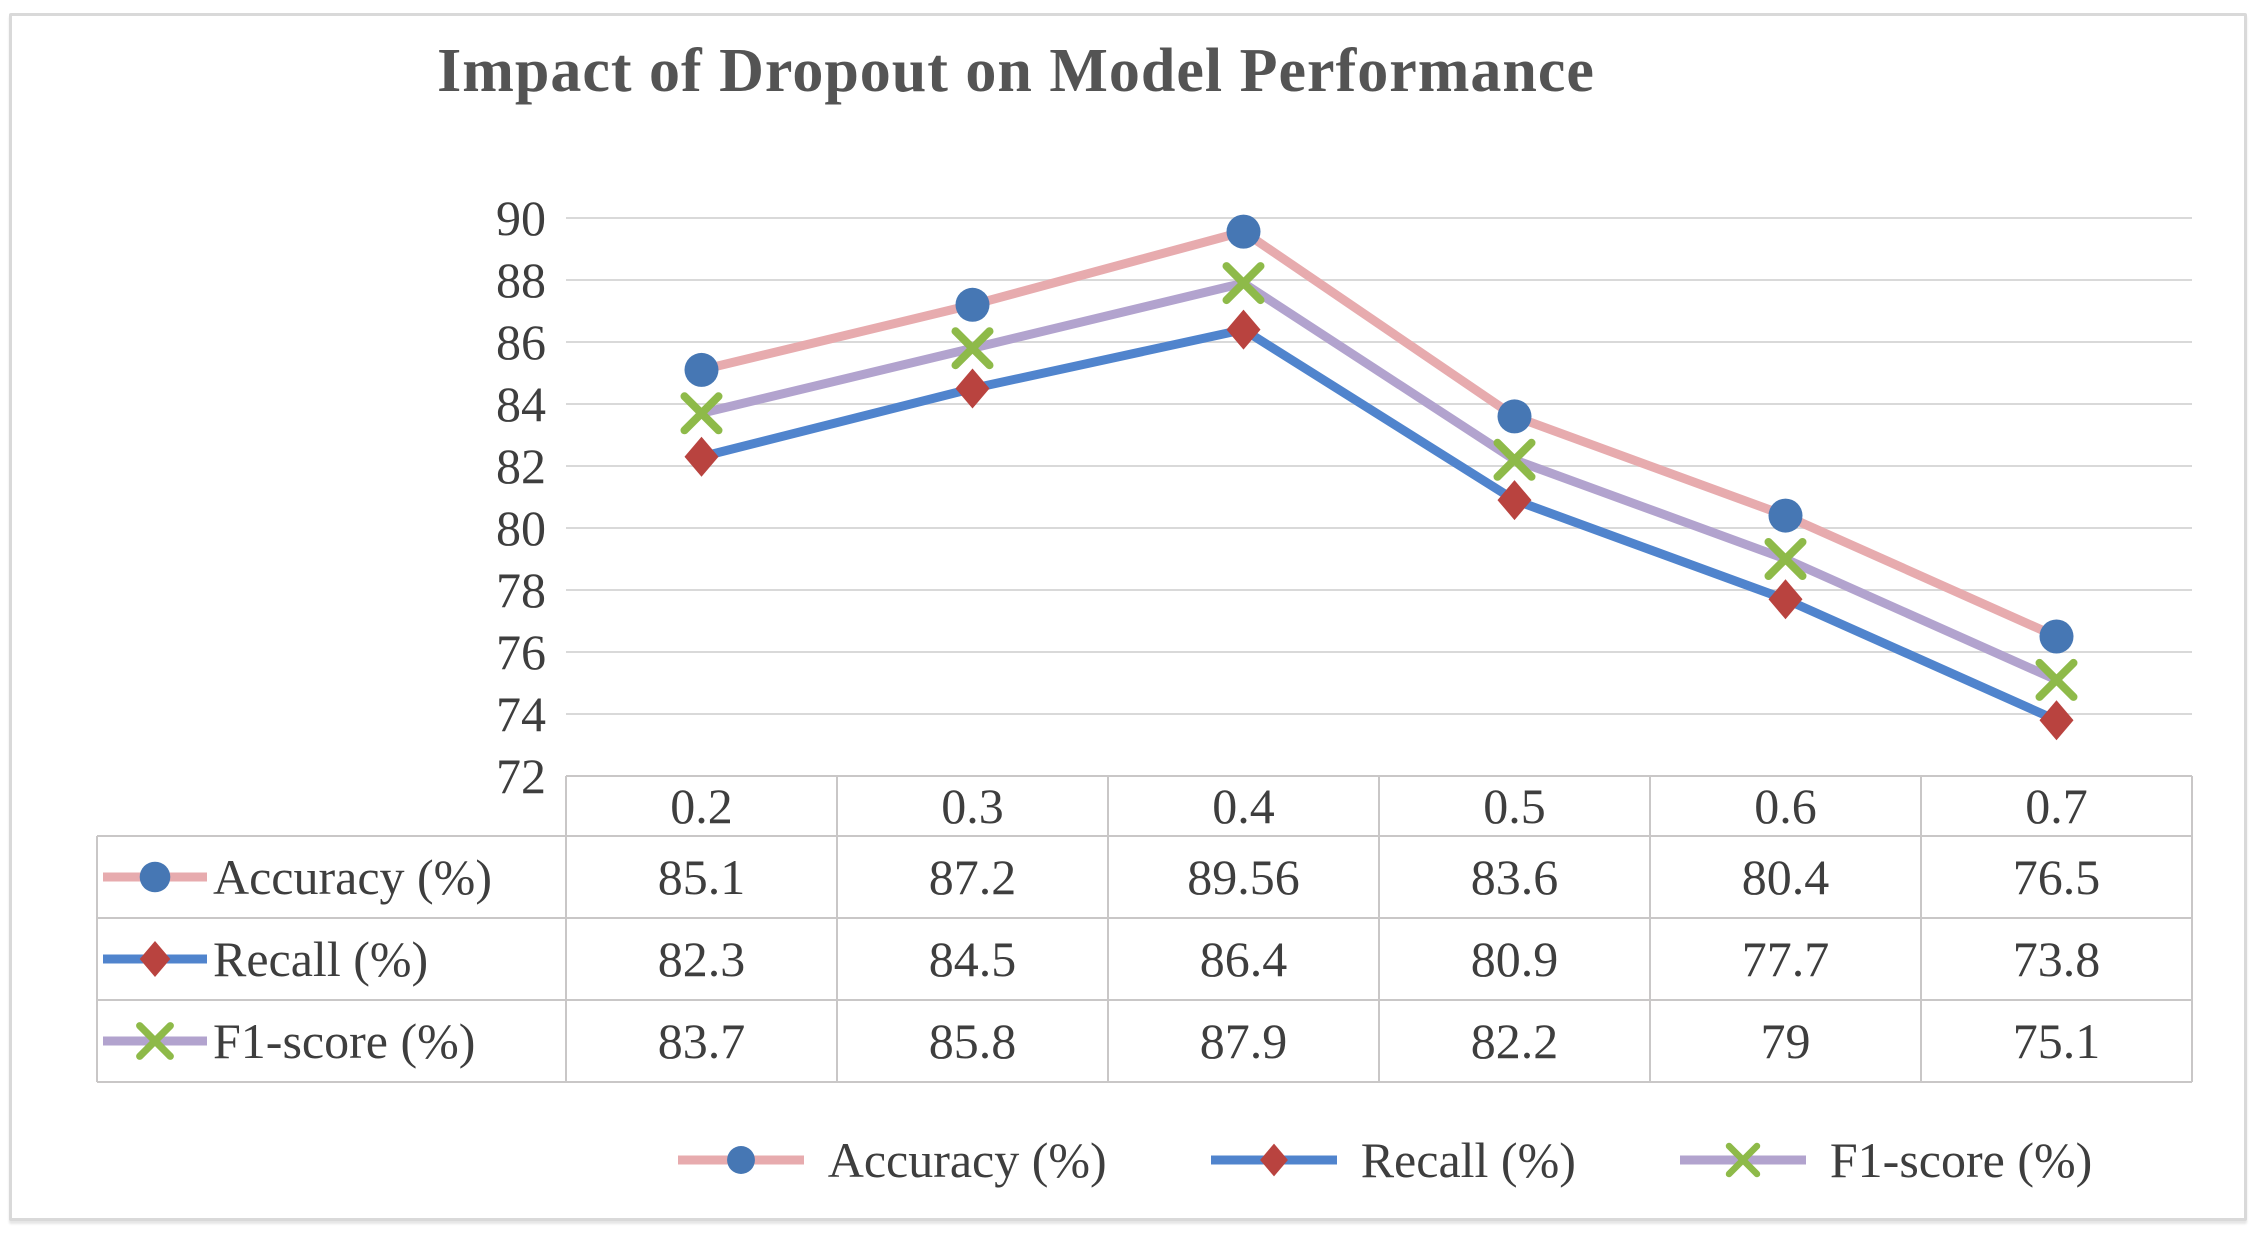  I want to click on table-row-label-accuracy: Accuracy (%), so click(352, 877).